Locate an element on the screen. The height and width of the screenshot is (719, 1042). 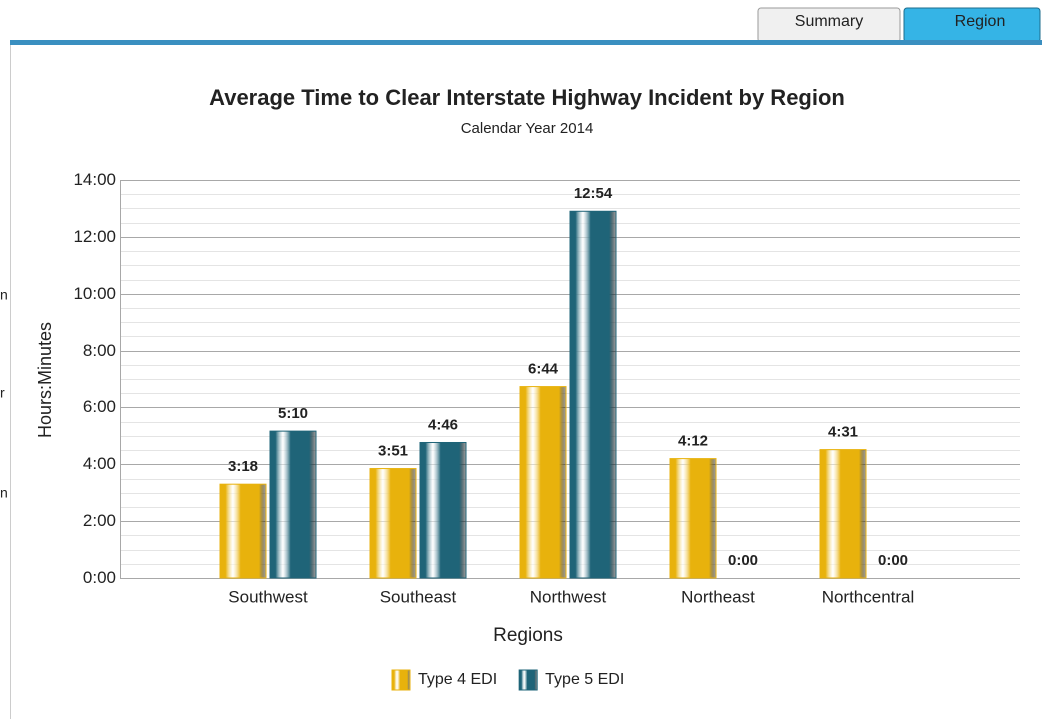
panel-top-border is located at coordinates (526, 42).